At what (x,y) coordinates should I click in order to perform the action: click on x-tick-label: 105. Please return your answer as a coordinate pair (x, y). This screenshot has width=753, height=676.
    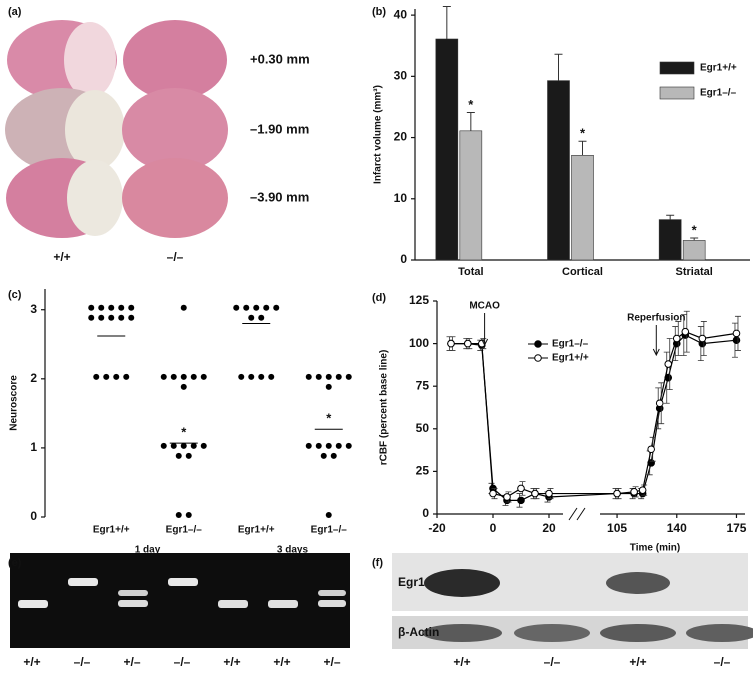
    Looking at the image, I should click on (617, 528).